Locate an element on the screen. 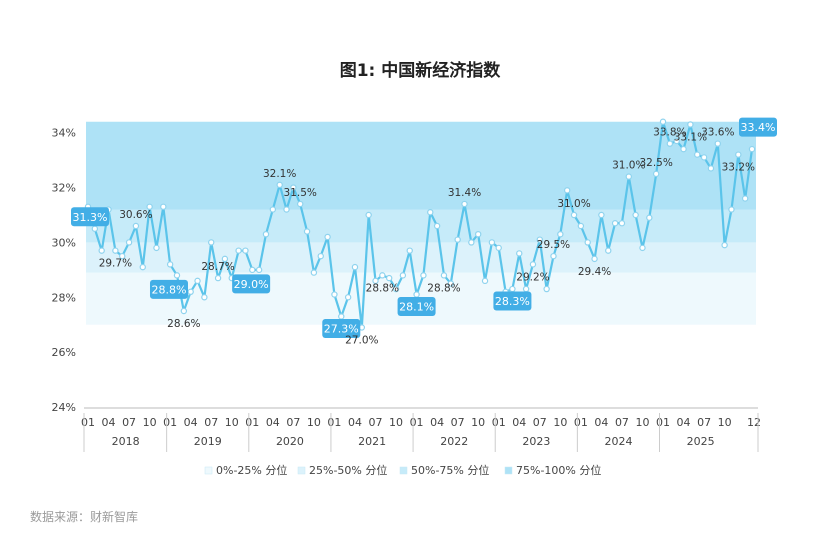 Image resolution: width=840 pixels, height=560 pixels. data-label: 33.8% is located at coordinates (669, 133).